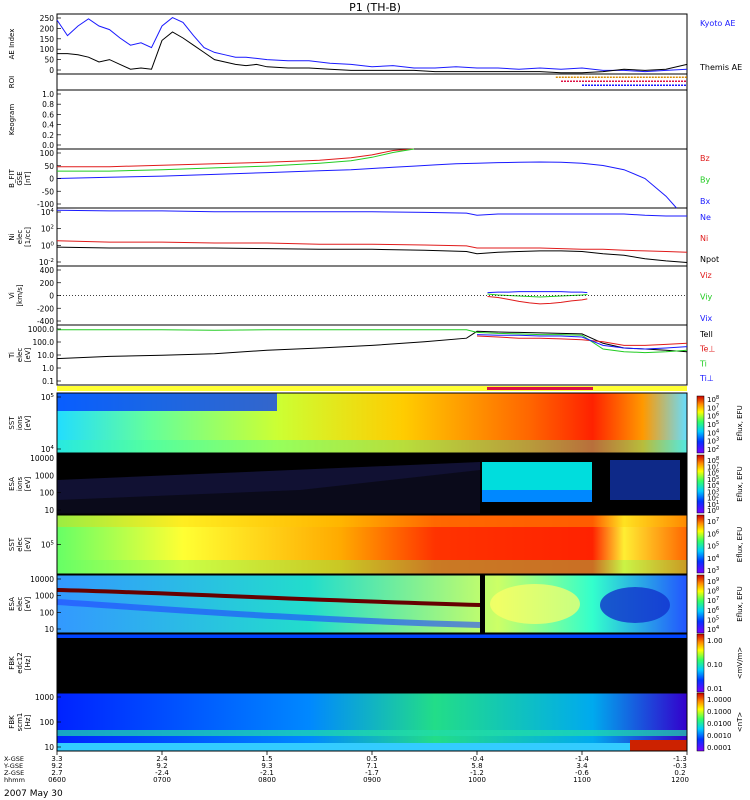  What do you see at coordinates (715, 665) in the screenshot?
I see `colorbar-tick-fbk-edc: 0.10` at bounding box center [715, 665].